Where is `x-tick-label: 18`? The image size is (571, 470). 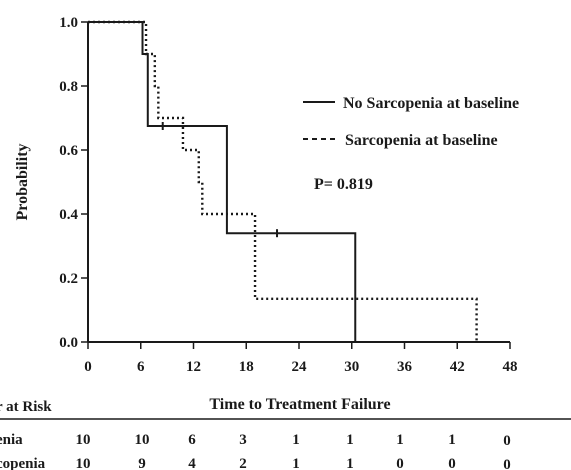
x-tick-label: 18 is located at coordinates (246, 367).